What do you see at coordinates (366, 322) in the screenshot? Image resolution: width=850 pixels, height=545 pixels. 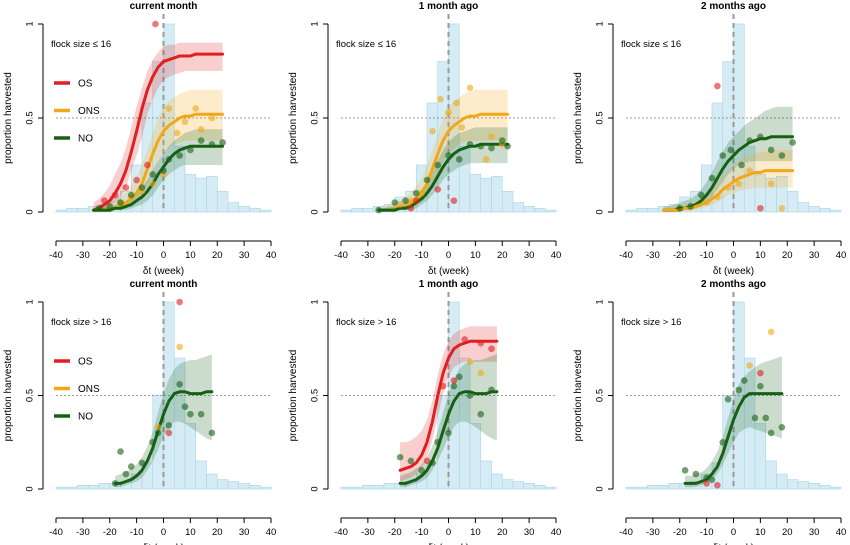 I see `flock-size-annotation: flock size > 16` at bounding box center [366, 322].